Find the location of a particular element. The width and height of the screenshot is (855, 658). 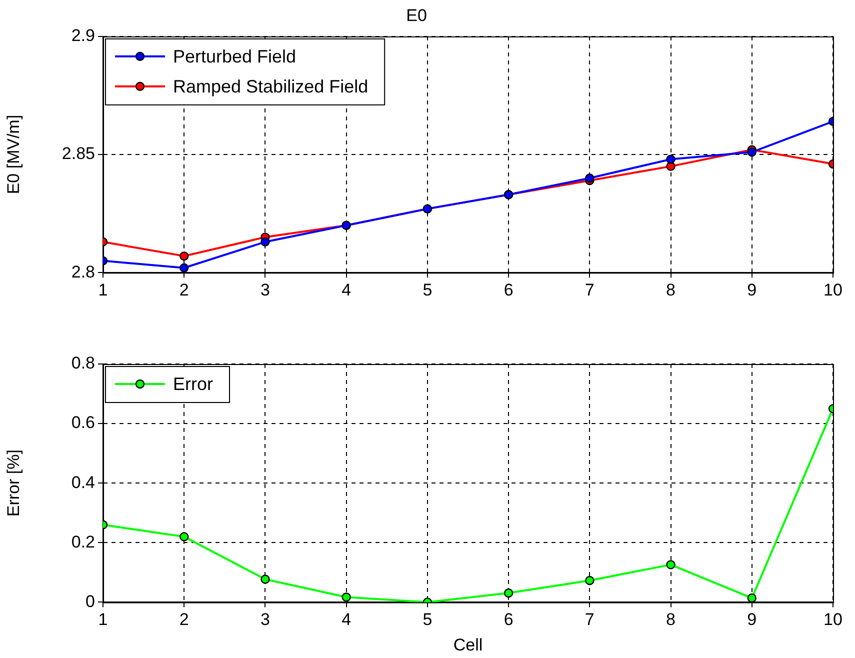

y-axis-title: Error [%] is located at coordinates (13, 483).